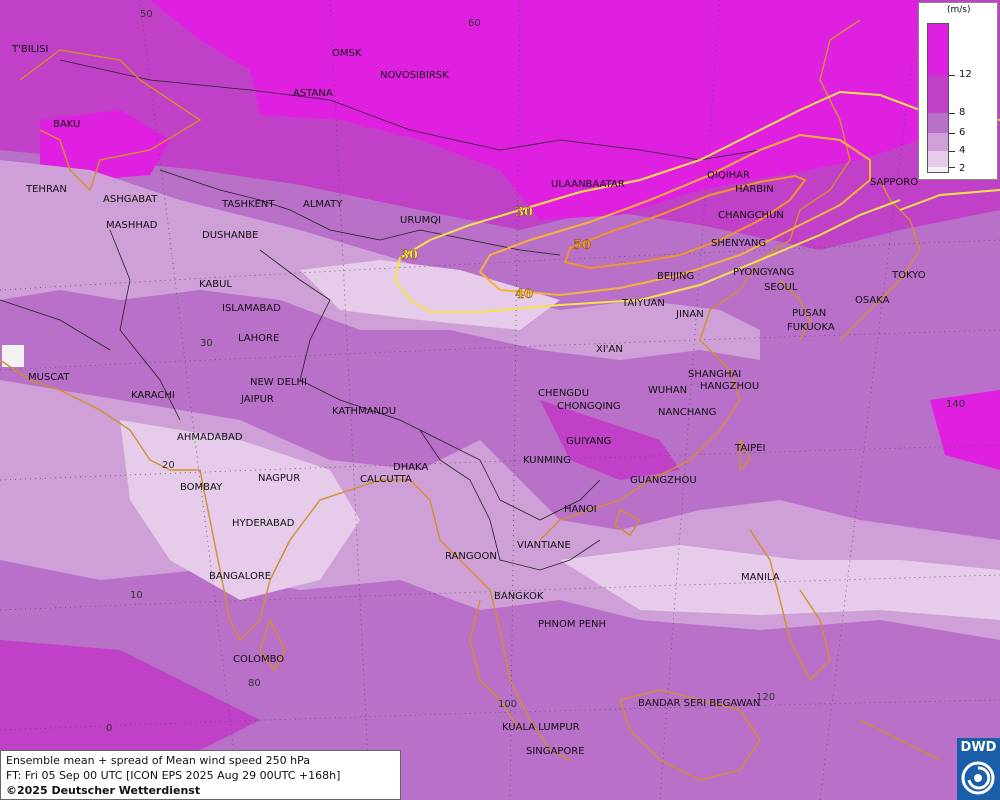  Describe the element at coordinates (215, 284) in the screenshot. I see `city-label: KABUL` at that location.